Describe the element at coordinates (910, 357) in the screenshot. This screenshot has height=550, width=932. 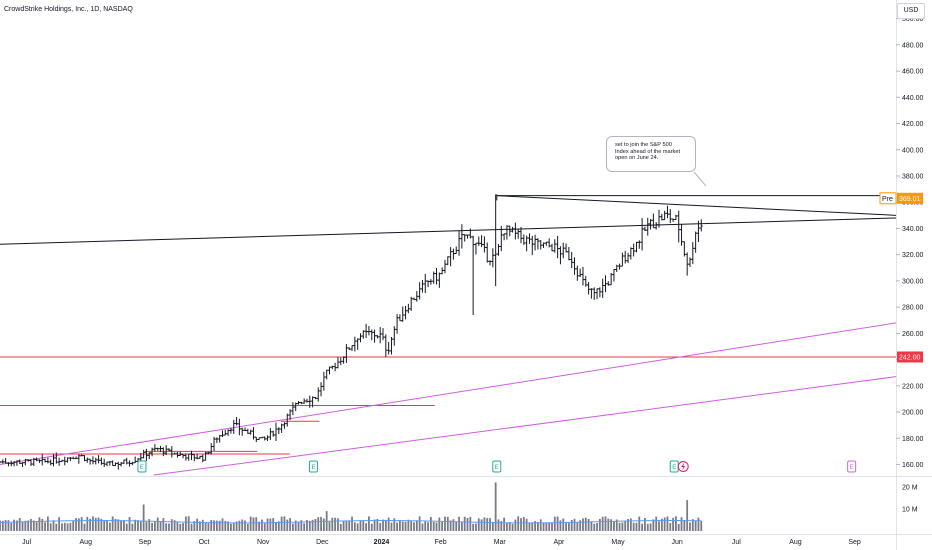
I see `price-tag-value: 242.00` at that location.